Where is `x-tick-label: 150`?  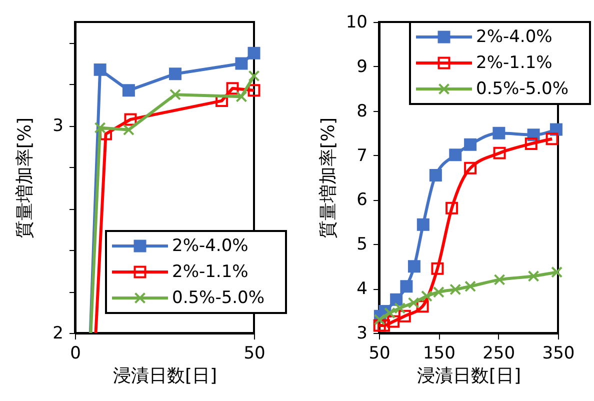
x-tick-label: 150 is located at coordinates (439, 354).